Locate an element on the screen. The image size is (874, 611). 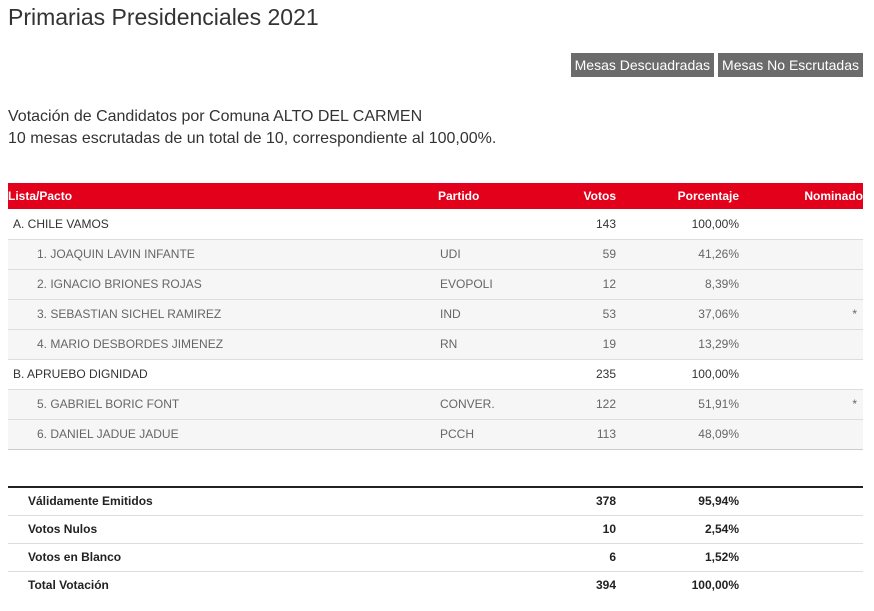
porcentaje-cell: 41,26% is located at coordinates (718, 254).